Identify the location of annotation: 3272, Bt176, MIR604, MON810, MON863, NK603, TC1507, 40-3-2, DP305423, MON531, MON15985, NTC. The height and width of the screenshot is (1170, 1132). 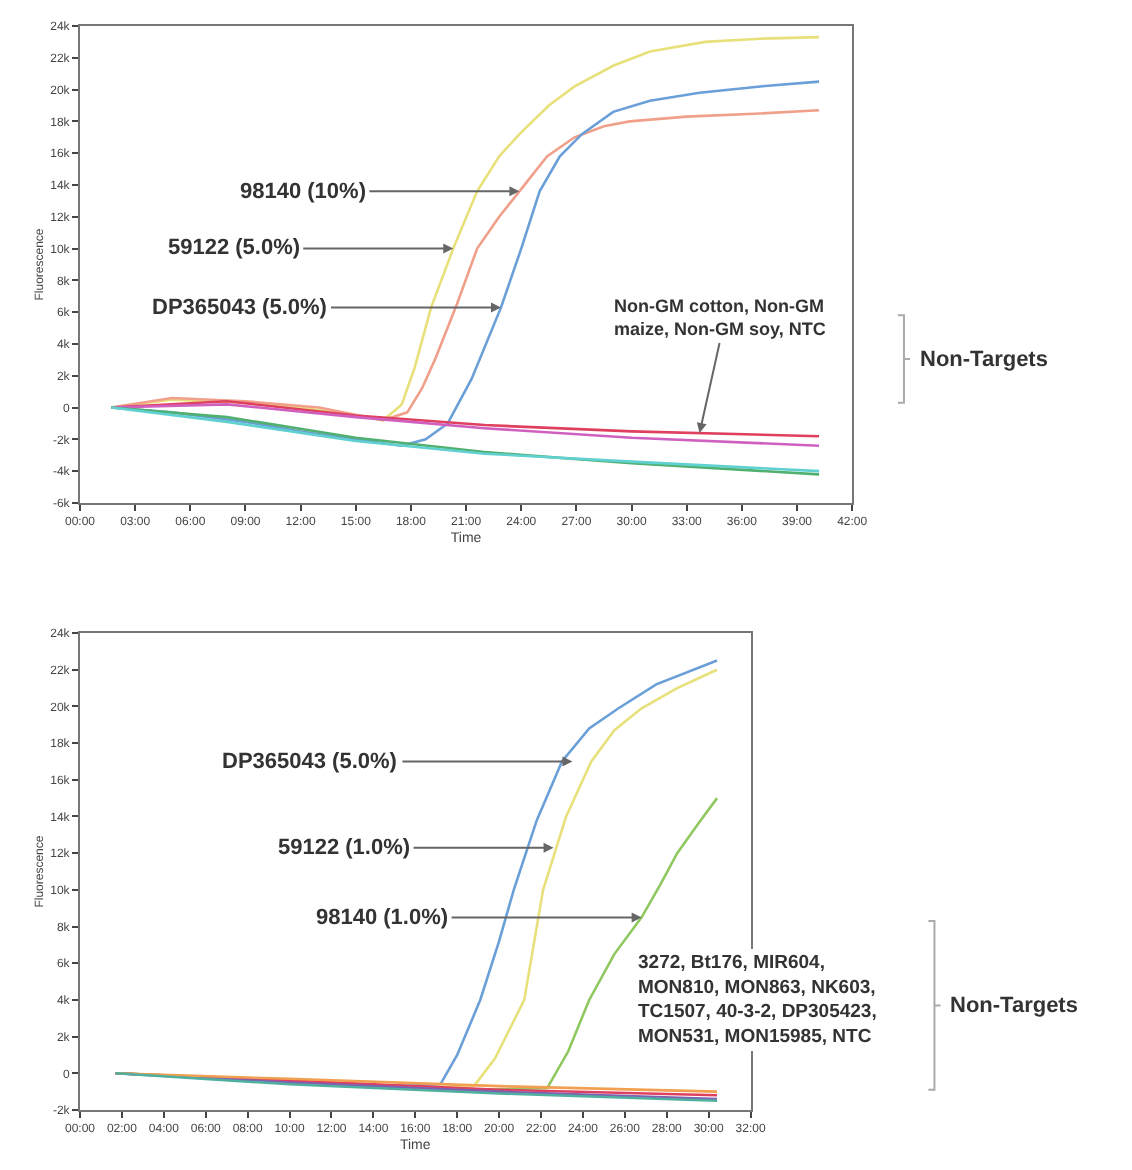
(757, 1000).